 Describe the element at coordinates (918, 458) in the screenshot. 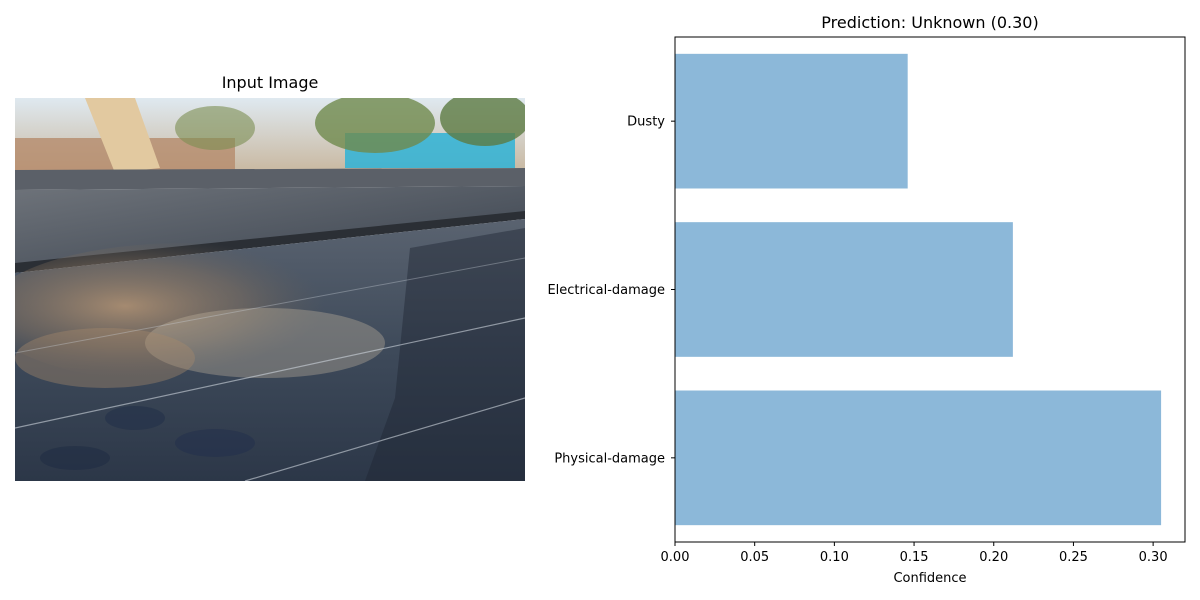

I see `bar-physical-damage` at that location.